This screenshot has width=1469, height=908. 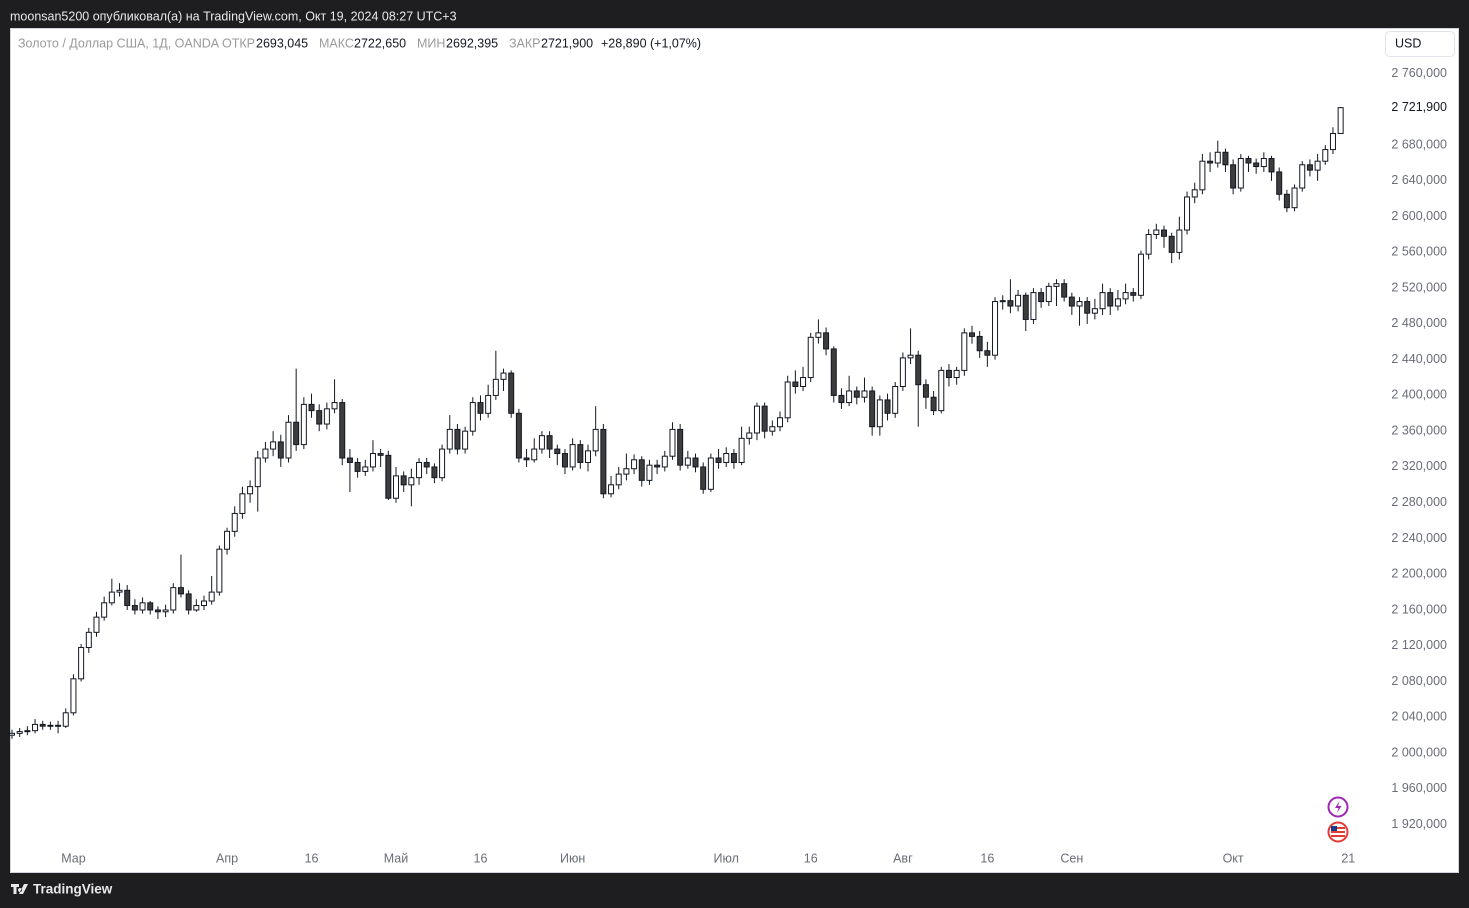 What do you see at coordinates (1071, 858) in the screenshot?
I see `x-tick-label: Сен` at bounding box center [1071, 858].